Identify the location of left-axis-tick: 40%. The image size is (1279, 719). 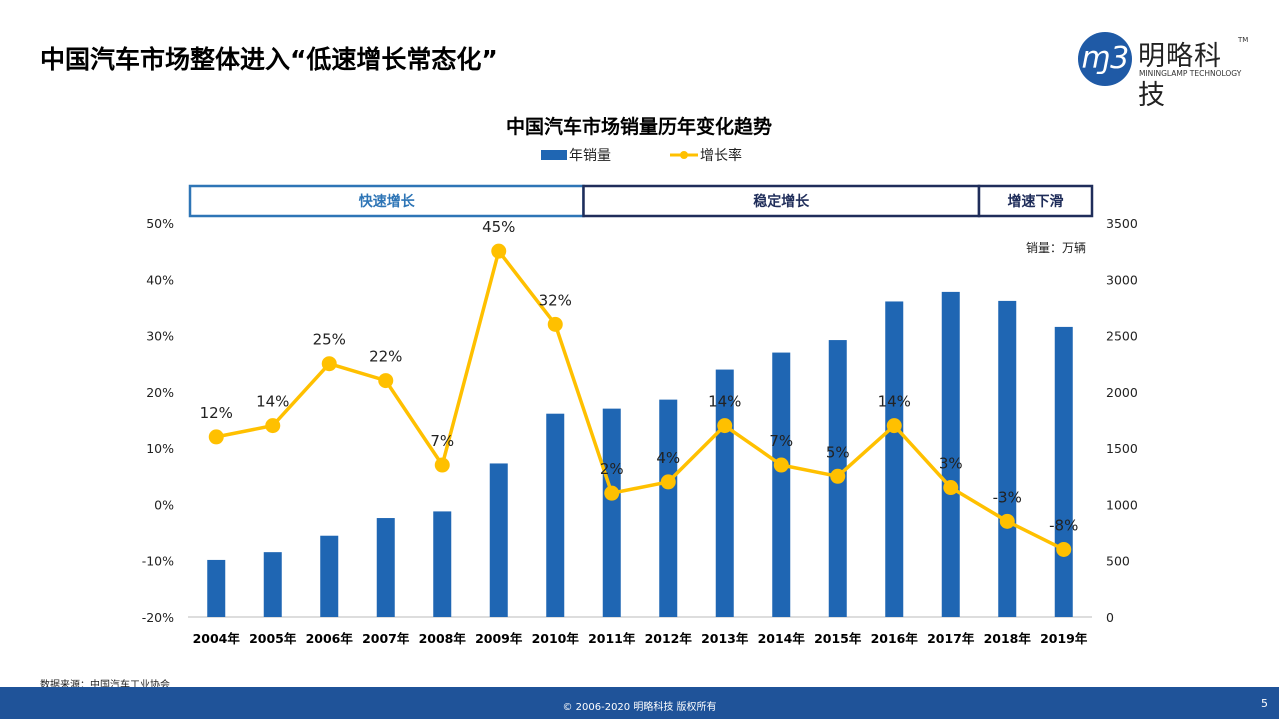
(160, 279).